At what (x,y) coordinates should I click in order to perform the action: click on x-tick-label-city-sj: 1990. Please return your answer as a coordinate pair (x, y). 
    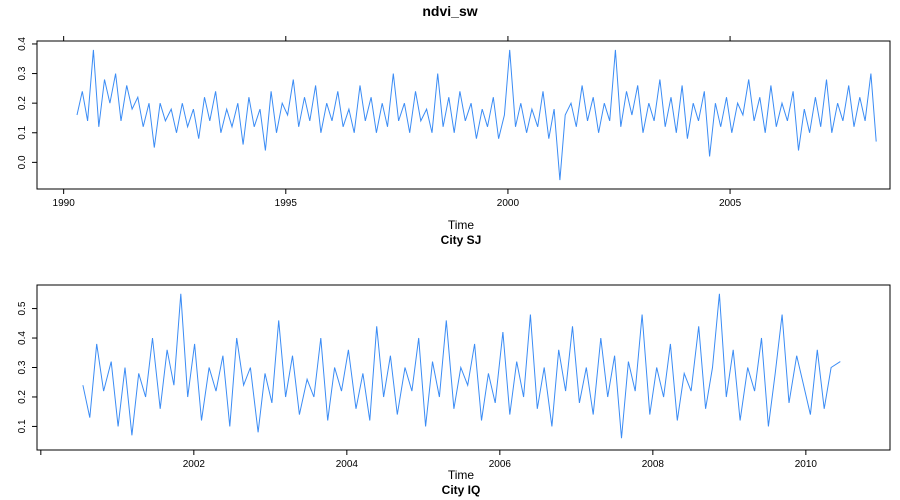
    Looking at the image, I should click on (64, 203).